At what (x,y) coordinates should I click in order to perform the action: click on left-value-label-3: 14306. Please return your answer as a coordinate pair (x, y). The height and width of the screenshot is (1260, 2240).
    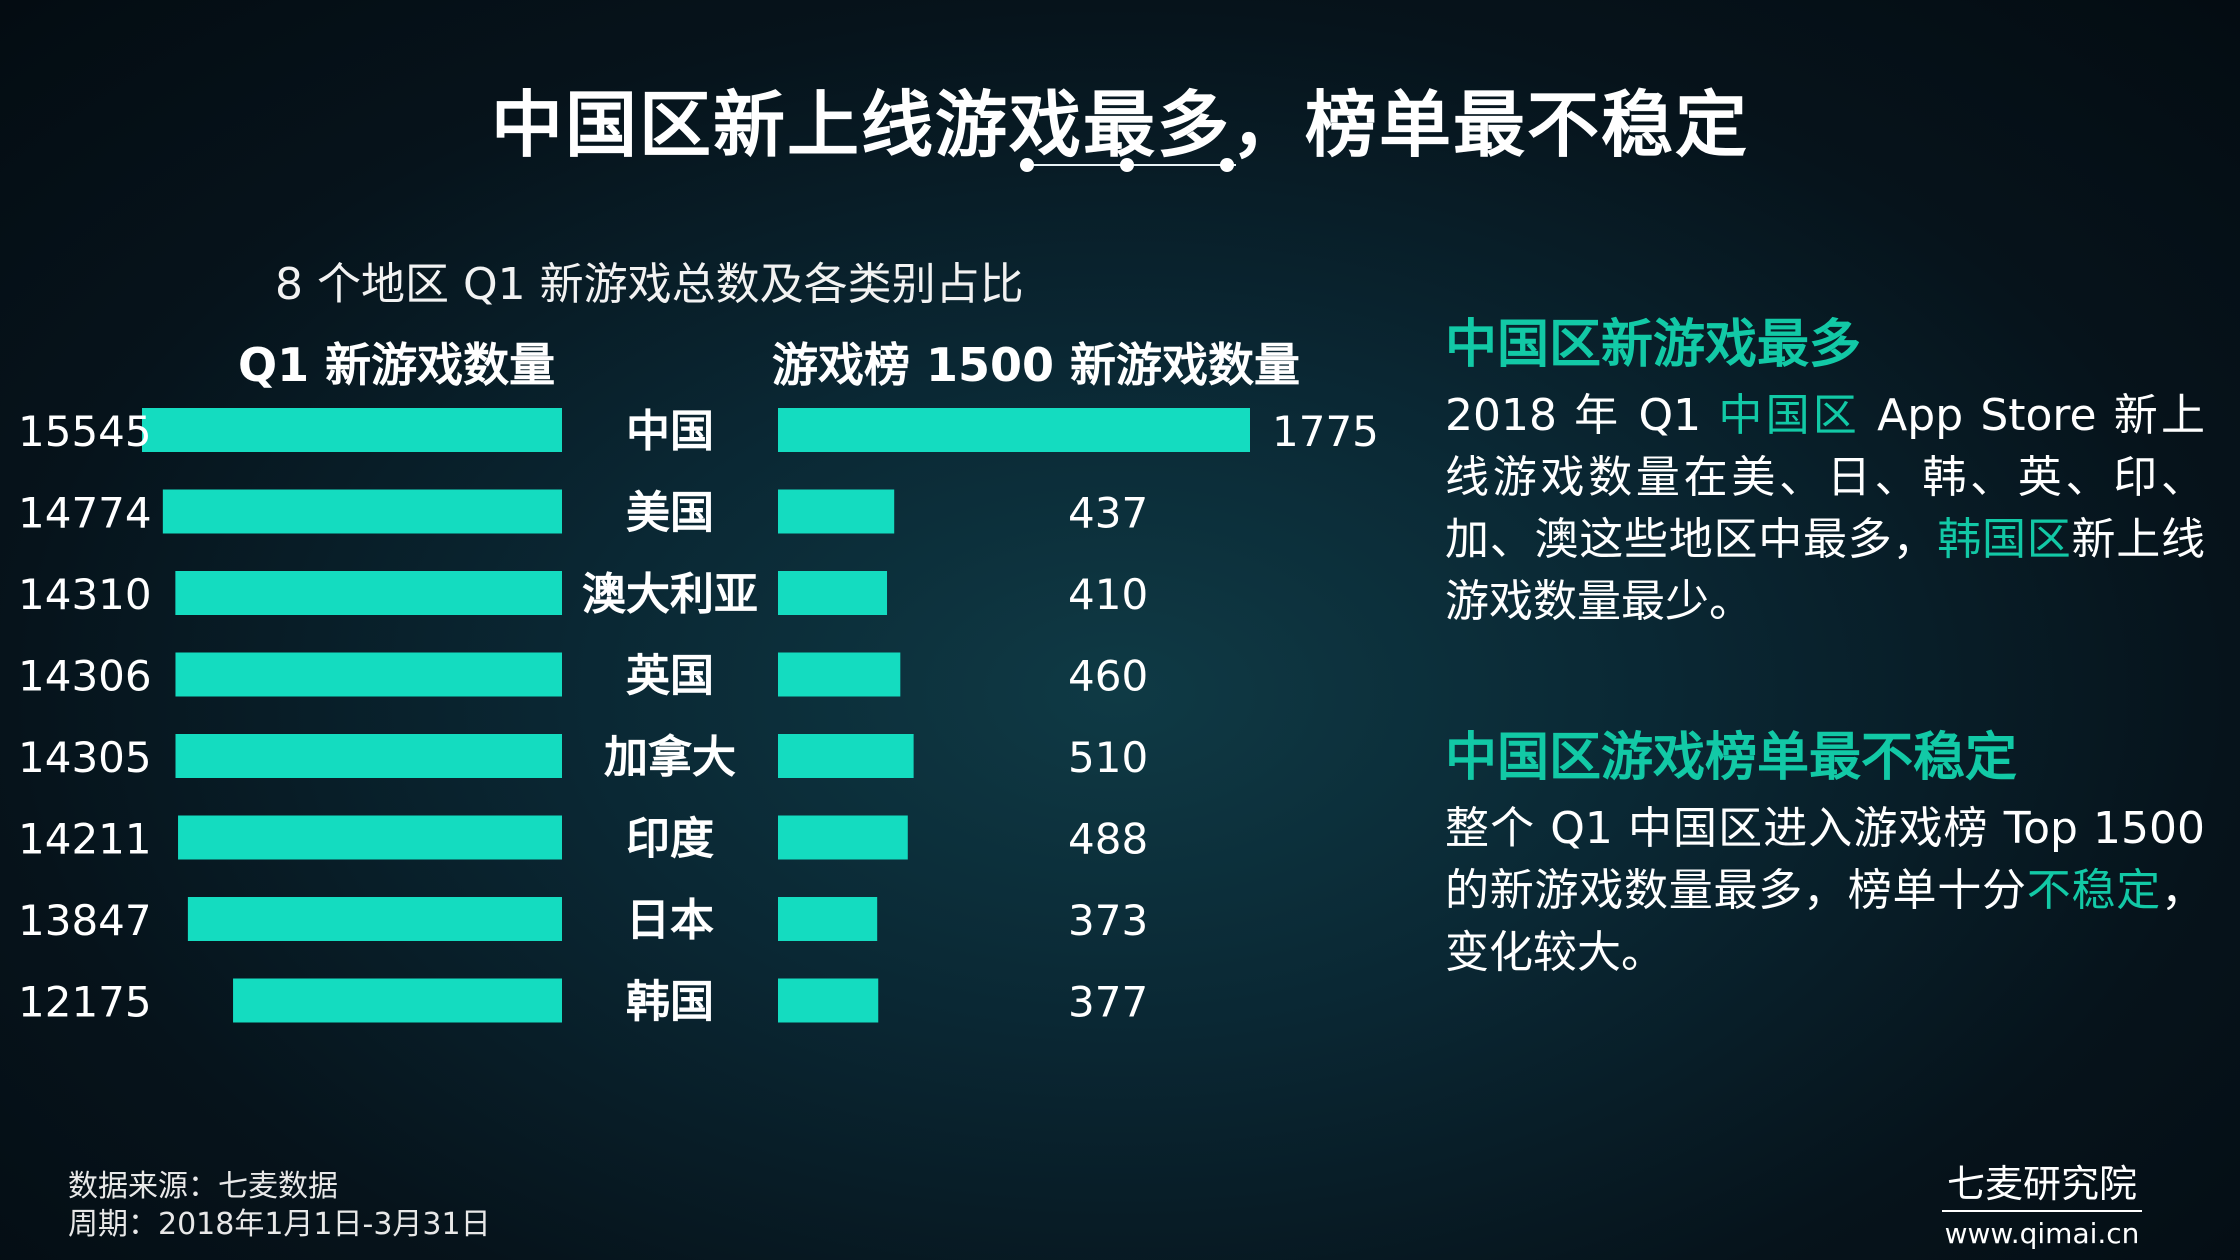
    Looking at the image, I should click on (85, 676).